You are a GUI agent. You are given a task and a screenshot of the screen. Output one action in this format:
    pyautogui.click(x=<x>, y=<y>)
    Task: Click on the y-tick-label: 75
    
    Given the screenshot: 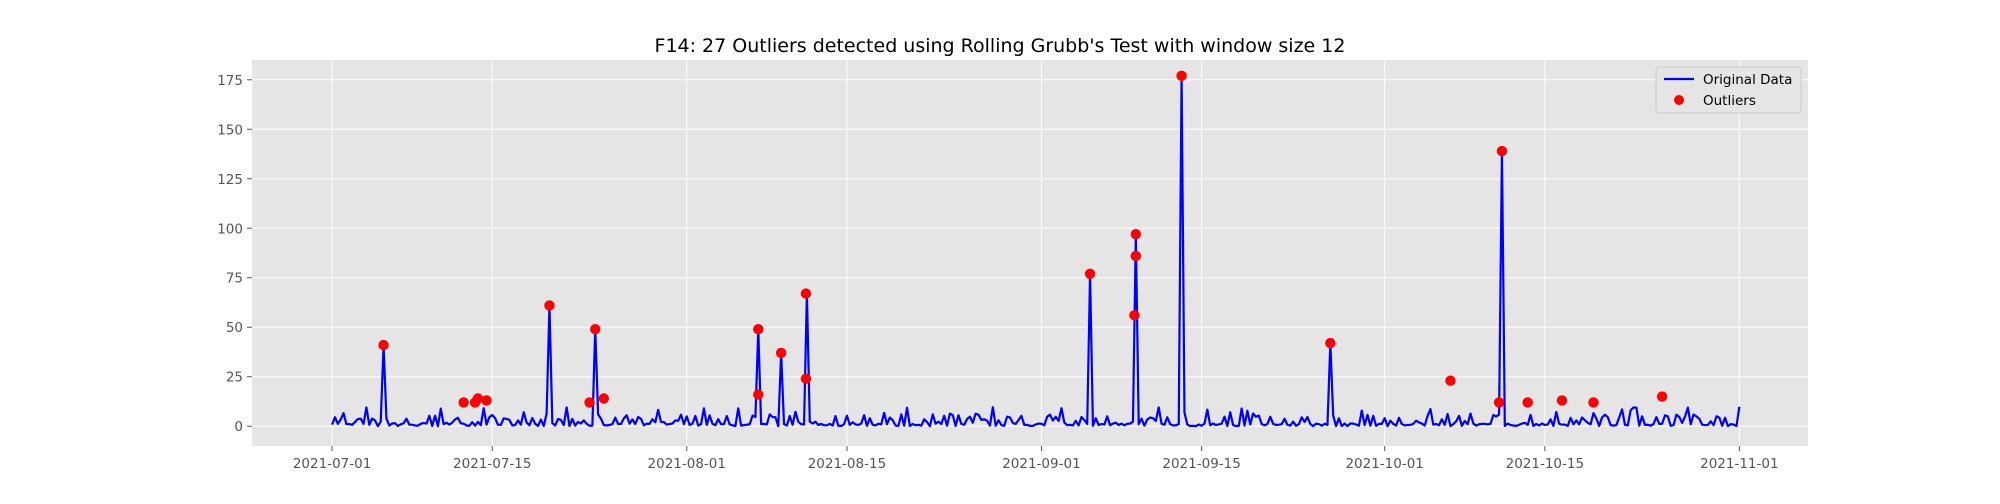 What is the action you would take?
    pyautogui.click(x=234, y=279)
    